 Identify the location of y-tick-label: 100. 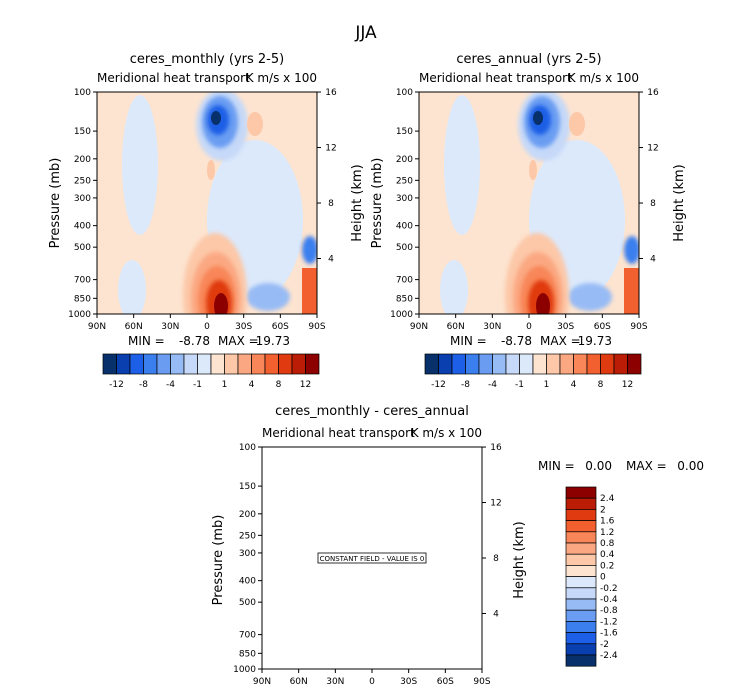
(82, 93).